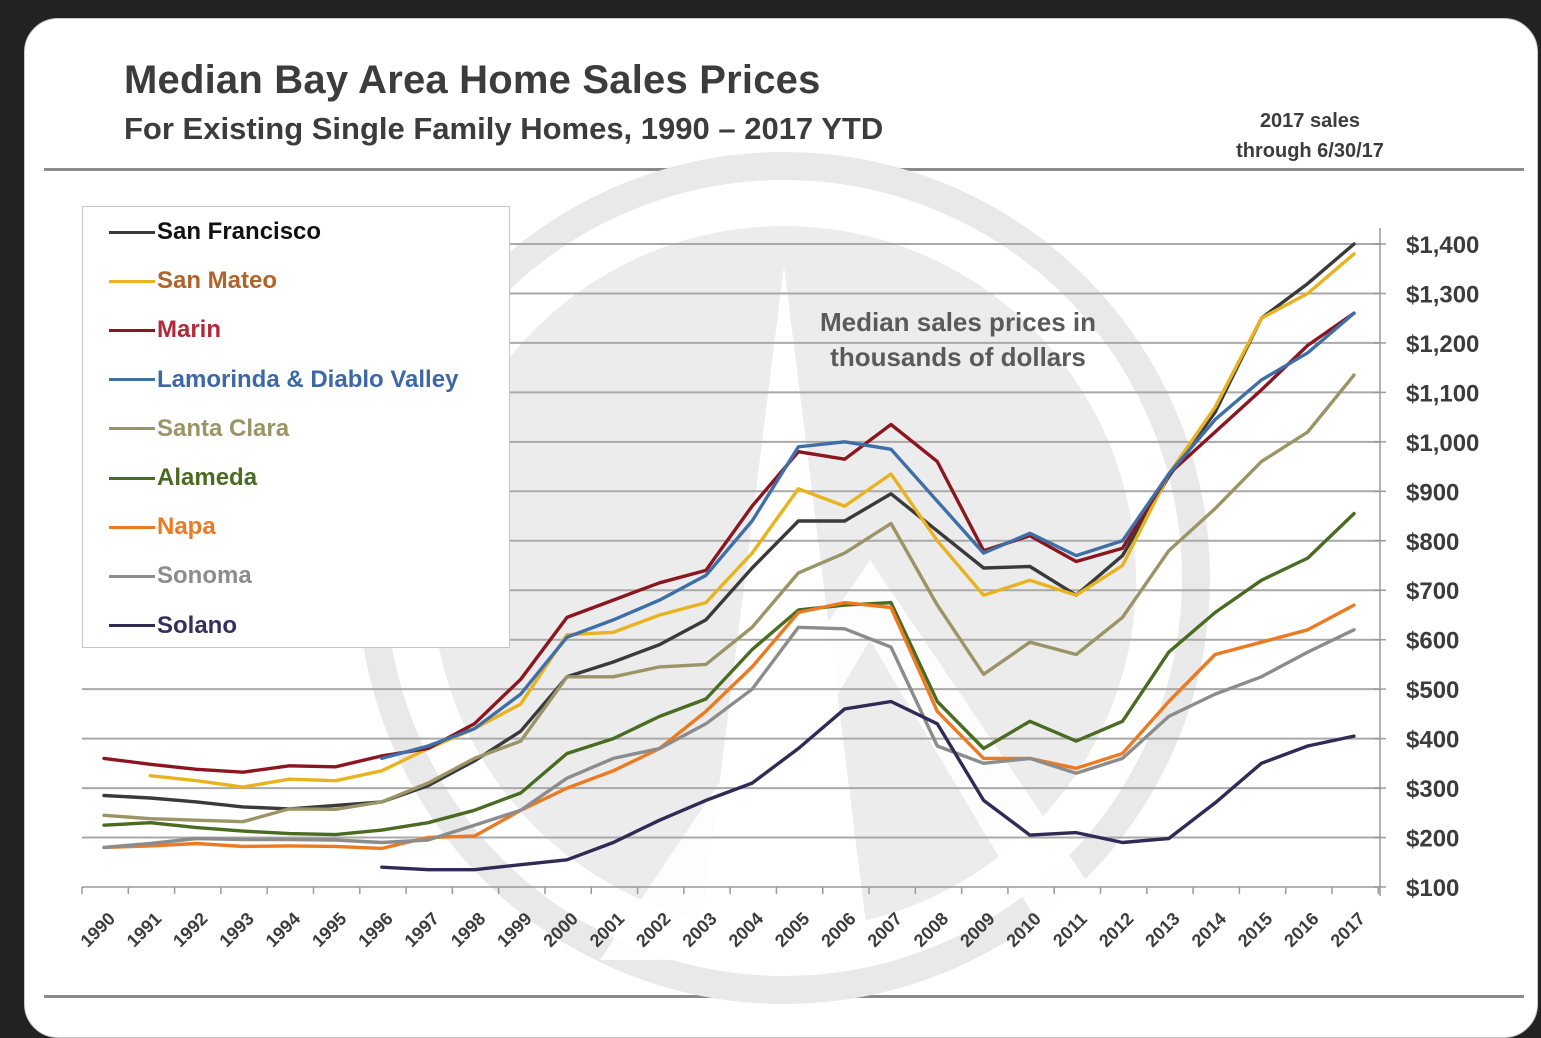  I want to click on x-tick-label: 2013, so click(1162, 930).